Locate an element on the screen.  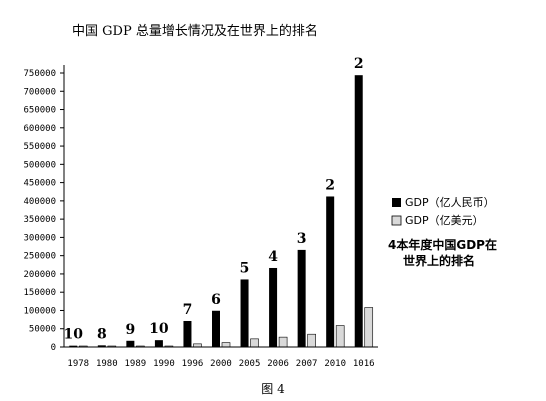
legend-label-usd: GDP（亿美元） is located at coordinates (444, 220).